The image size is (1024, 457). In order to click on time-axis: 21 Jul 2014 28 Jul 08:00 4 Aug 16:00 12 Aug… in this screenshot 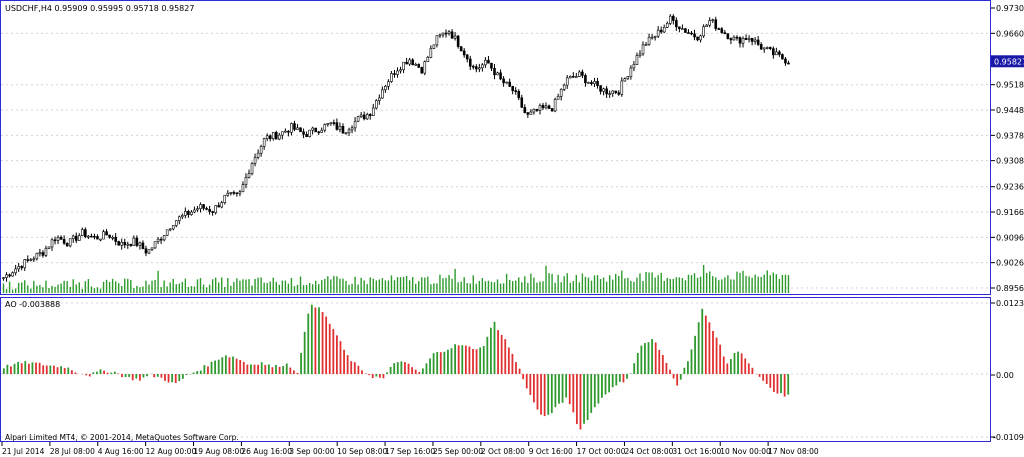, I will do `click(410, 449)`.